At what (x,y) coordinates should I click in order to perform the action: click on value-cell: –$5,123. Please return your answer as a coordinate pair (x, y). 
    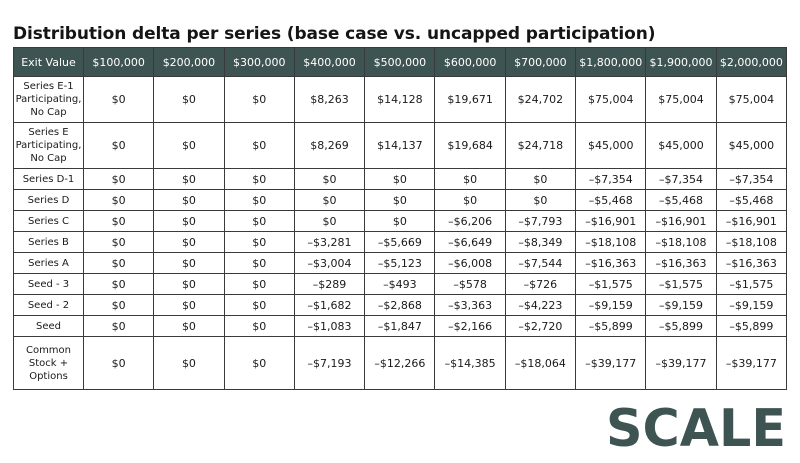
    Looking at the image, I should click on (400, 263).